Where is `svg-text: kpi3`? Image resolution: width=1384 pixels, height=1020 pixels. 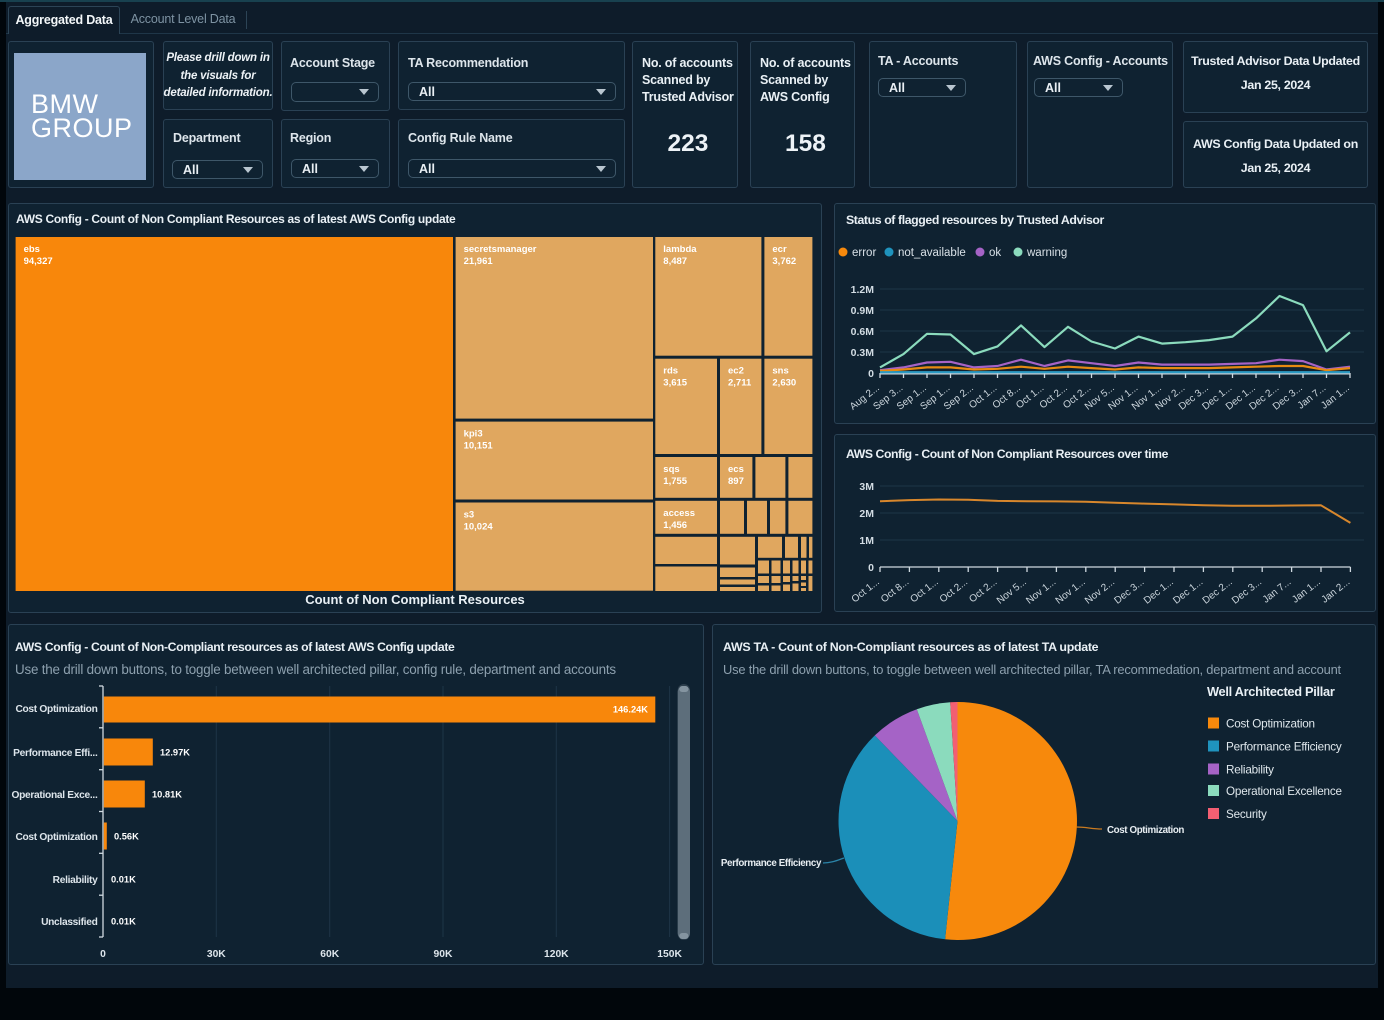
svg-text: kpi3 is located at coordinates (473, 434).